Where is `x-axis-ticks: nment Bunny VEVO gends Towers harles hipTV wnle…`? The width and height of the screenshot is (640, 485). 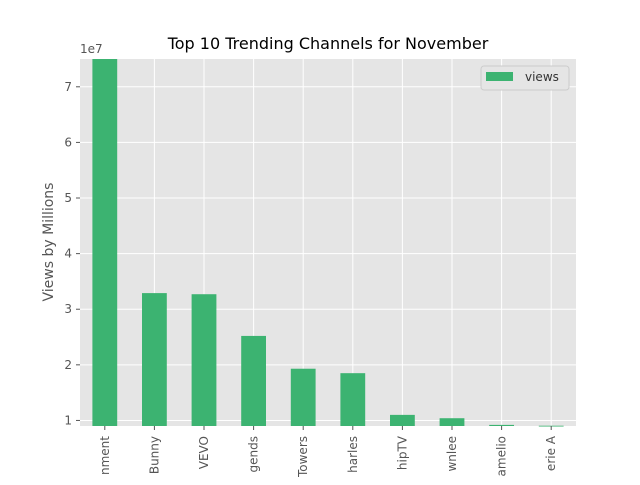
x-axis-ticks: nment Bunny VEVO gends Towers harles hipTV wnle… is located at coordinates (328, 452).